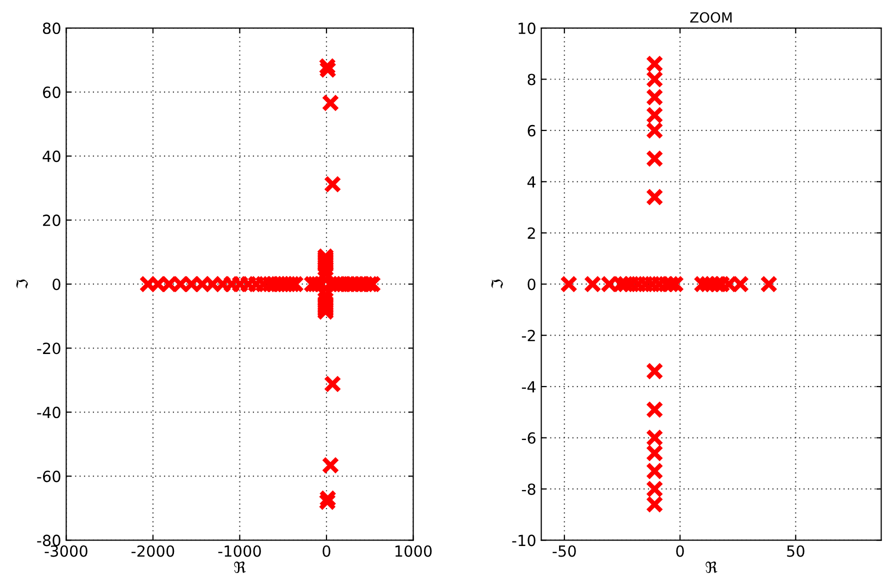  What do you see at coordinates (531, 233) in the screenshot?
I see `y-tick-label: 2` at bounding box center [531, 233].